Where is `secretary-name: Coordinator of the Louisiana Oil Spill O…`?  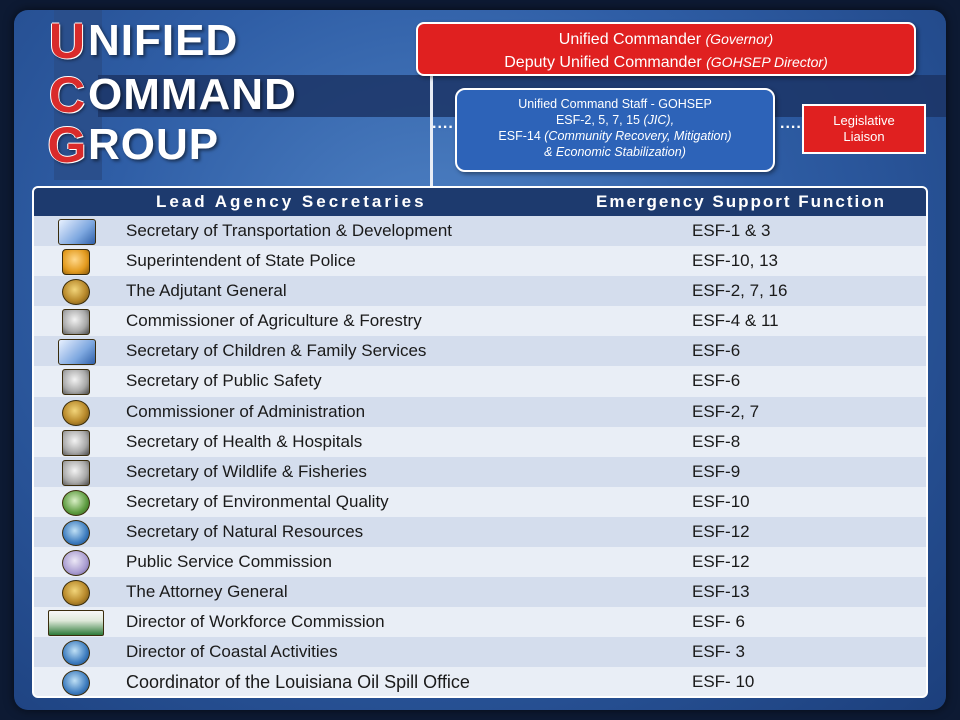 secretary-name: Coordinator of the Louisiana Oil Spill O… is located at coordinates (298, 682).